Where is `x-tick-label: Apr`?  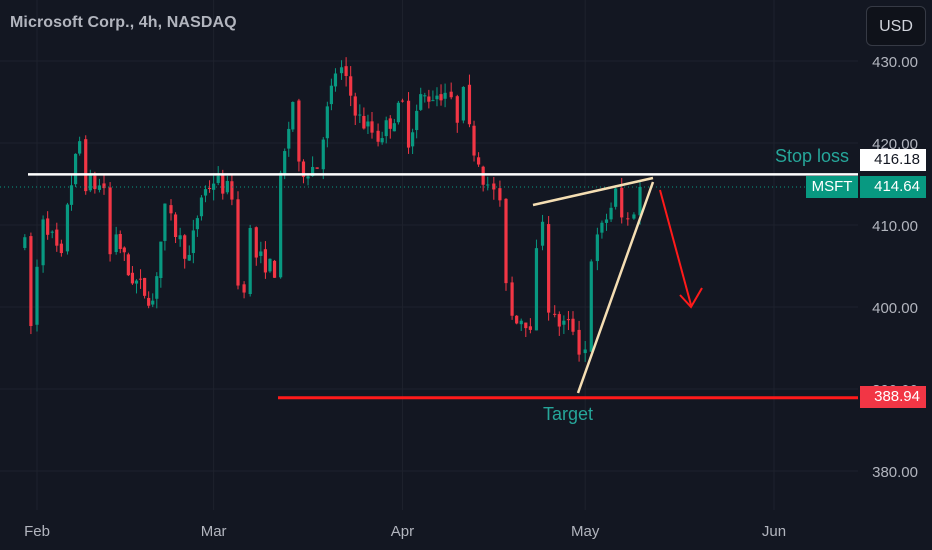 x-tick-label: Apr is located at coordinates (402, 531).